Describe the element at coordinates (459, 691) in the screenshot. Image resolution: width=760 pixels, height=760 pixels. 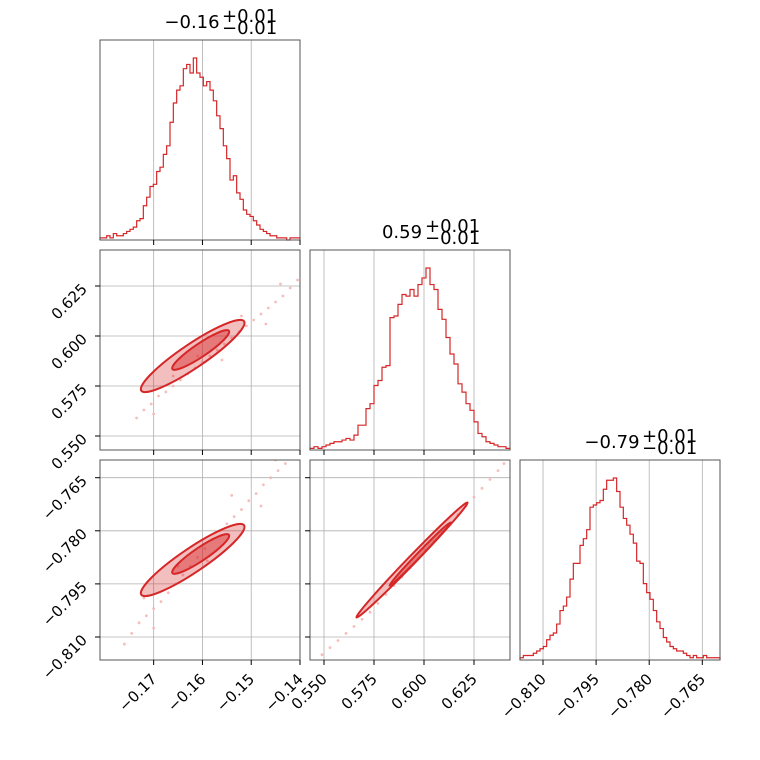
I see `x-tick-label: 0.625` at that location.